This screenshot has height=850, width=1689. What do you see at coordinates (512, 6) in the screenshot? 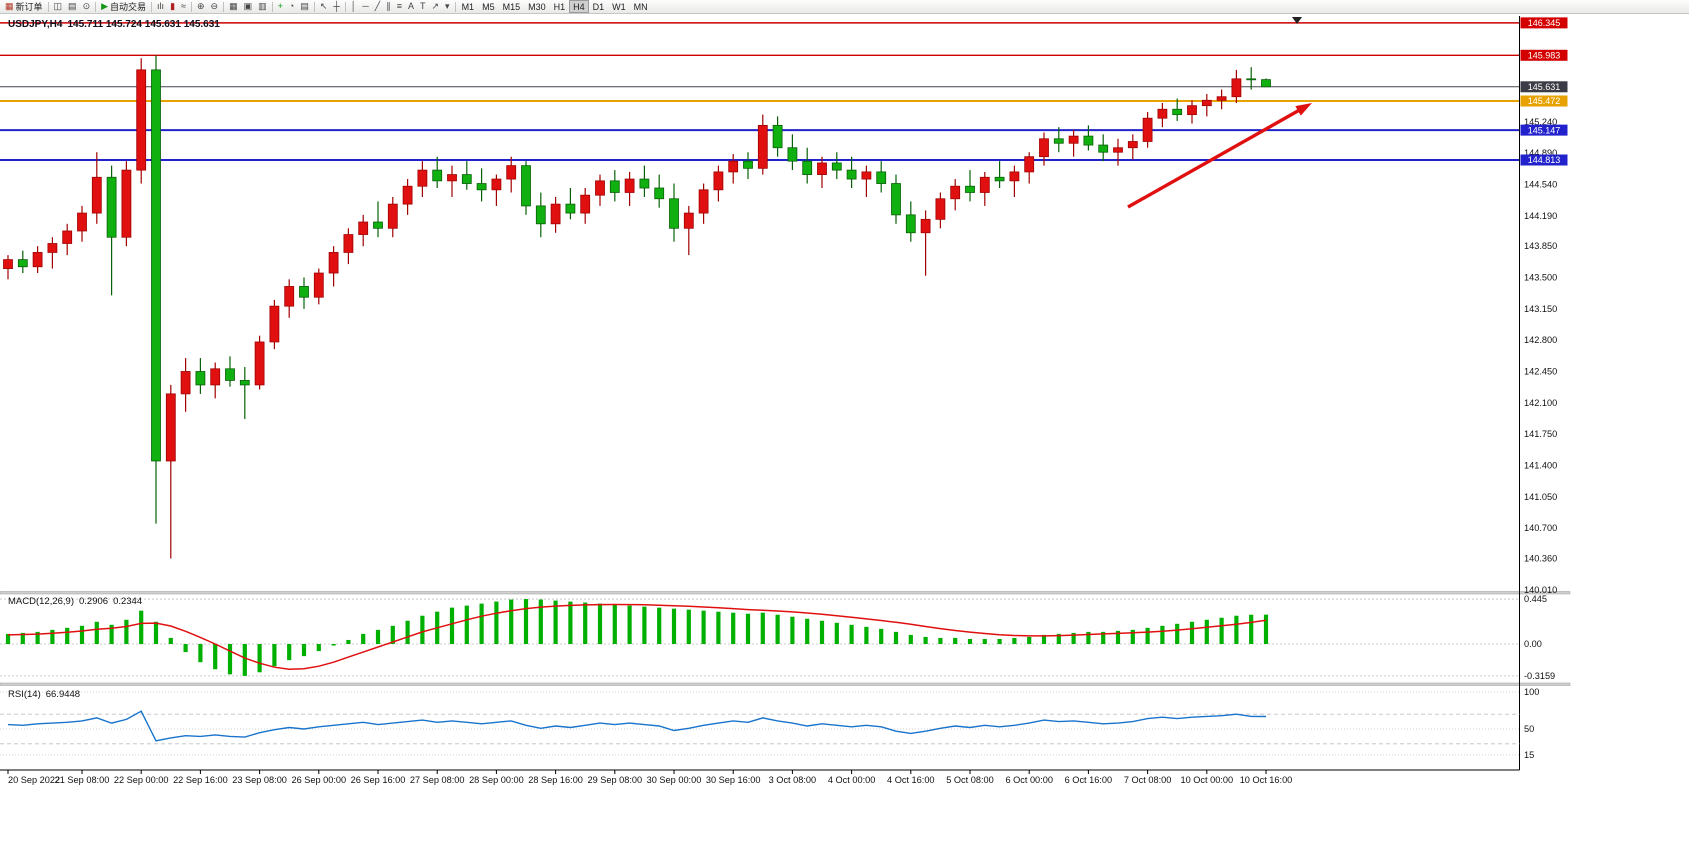
I see `timeframe-m15: M15` at bounding box center [512, 6].